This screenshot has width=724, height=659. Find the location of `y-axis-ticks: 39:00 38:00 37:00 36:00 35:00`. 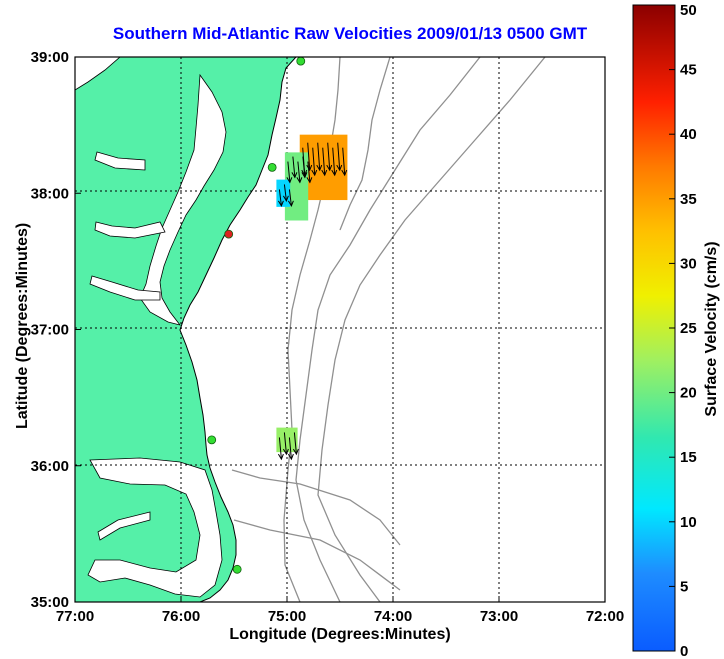

y-axis-ticks: 39:00 38:00 37:00 36:00 35:00 is located at coordinates (56, 330).